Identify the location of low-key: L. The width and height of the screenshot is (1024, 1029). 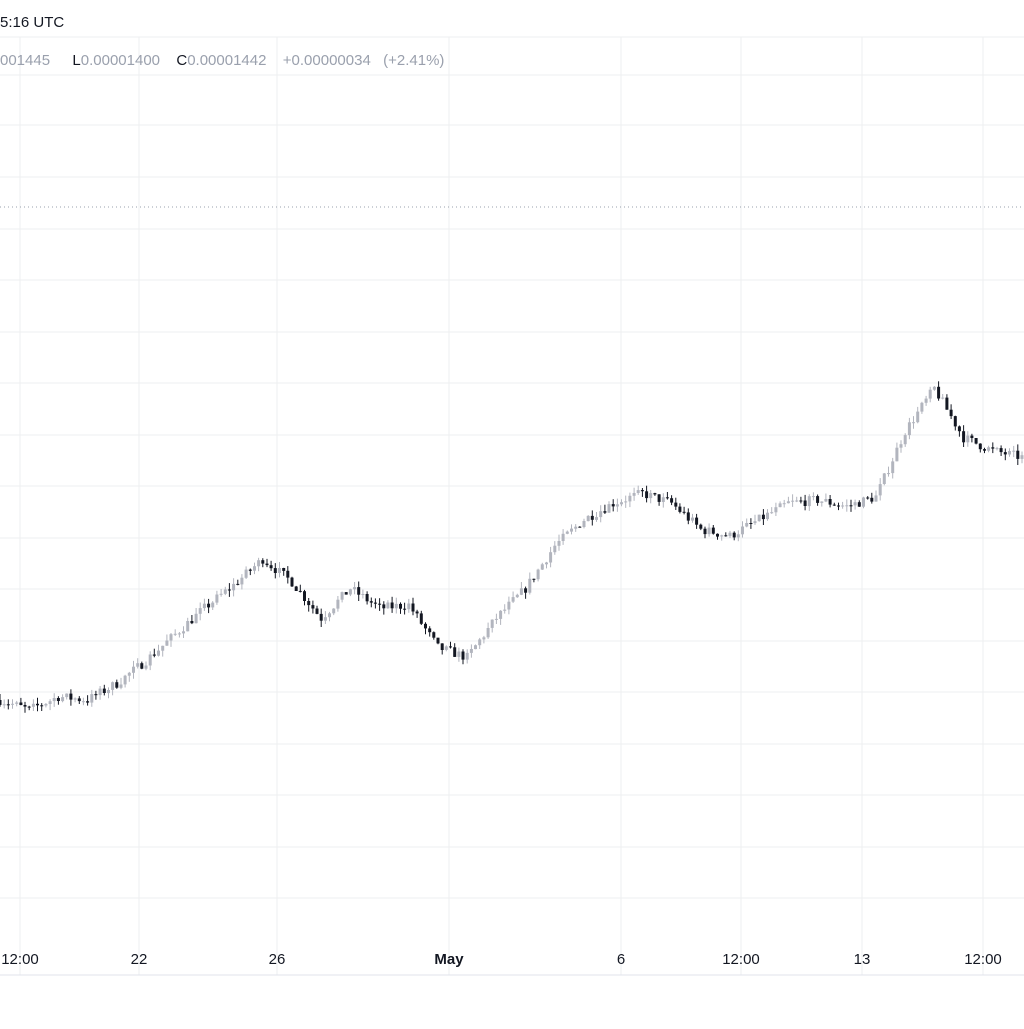
(76, 60).